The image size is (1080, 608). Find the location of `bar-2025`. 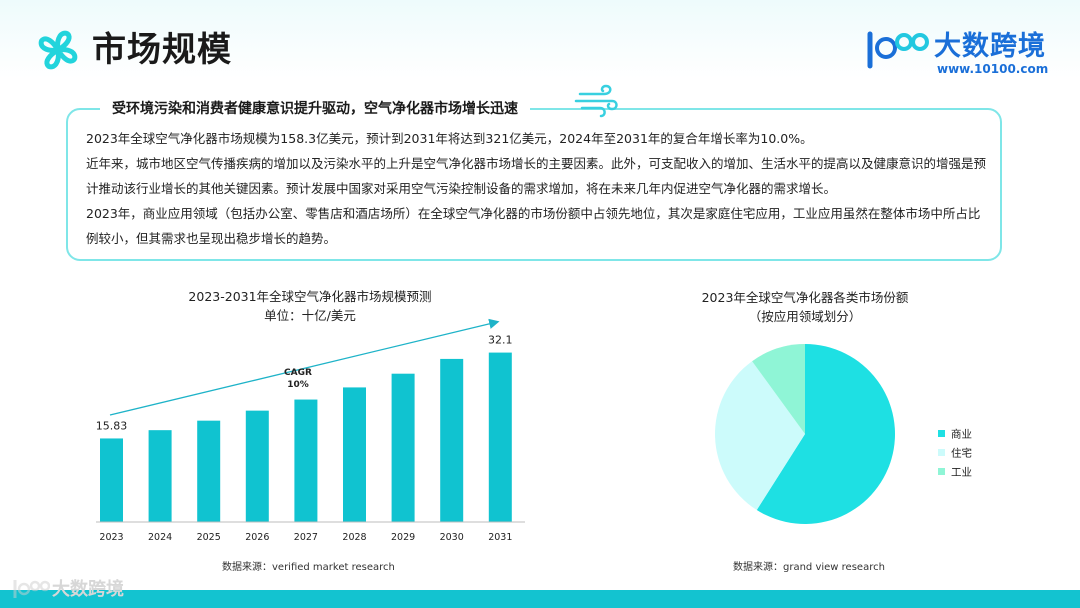

bar-2025 is located at coordinates (209, 471).